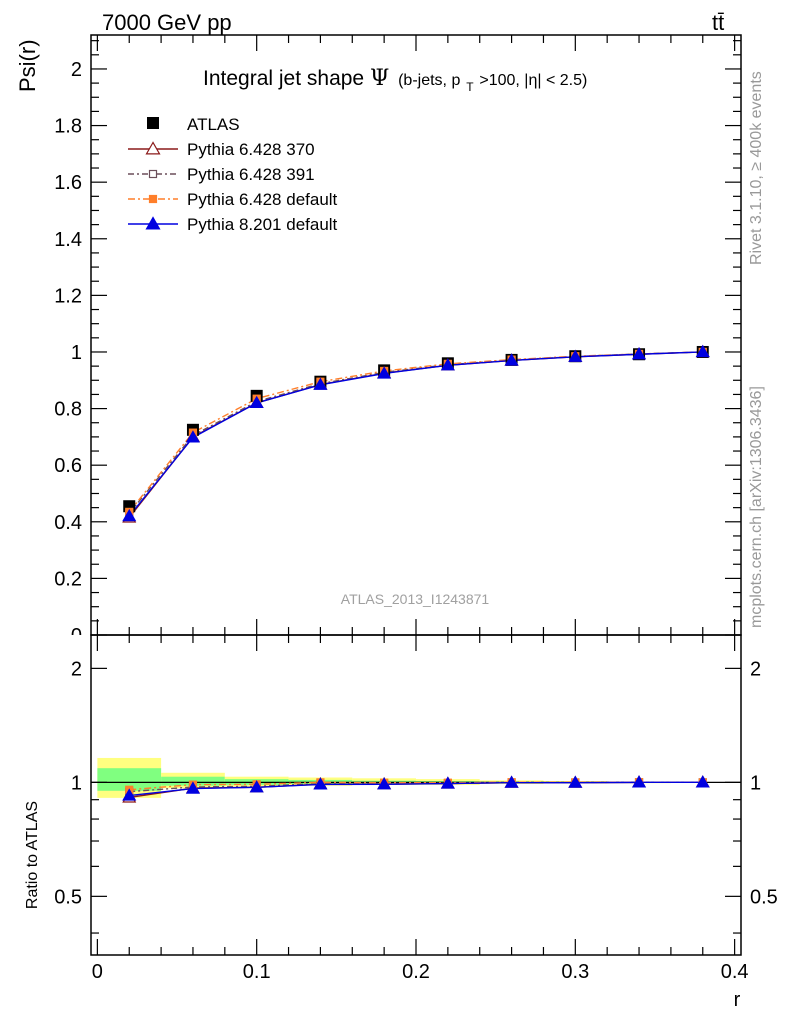 This screenshot has width=786, height=1024. I want to click on process-label: tt̄, so click(718, 22).